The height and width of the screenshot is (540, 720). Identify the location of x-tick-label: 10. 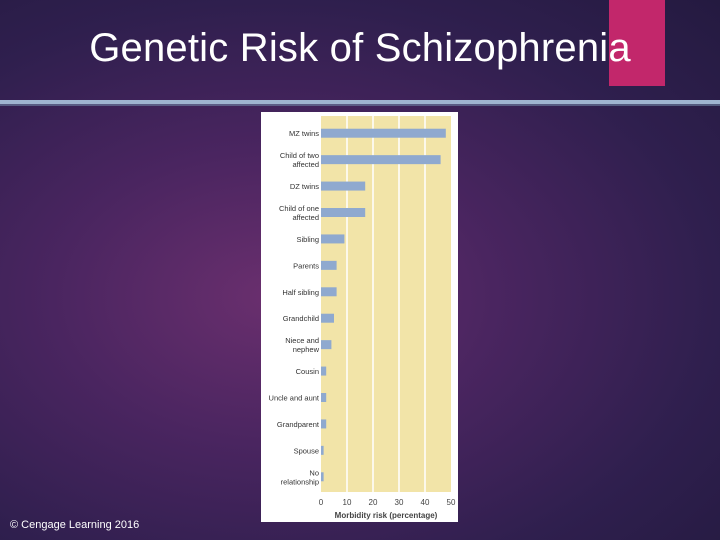
(347, 502).